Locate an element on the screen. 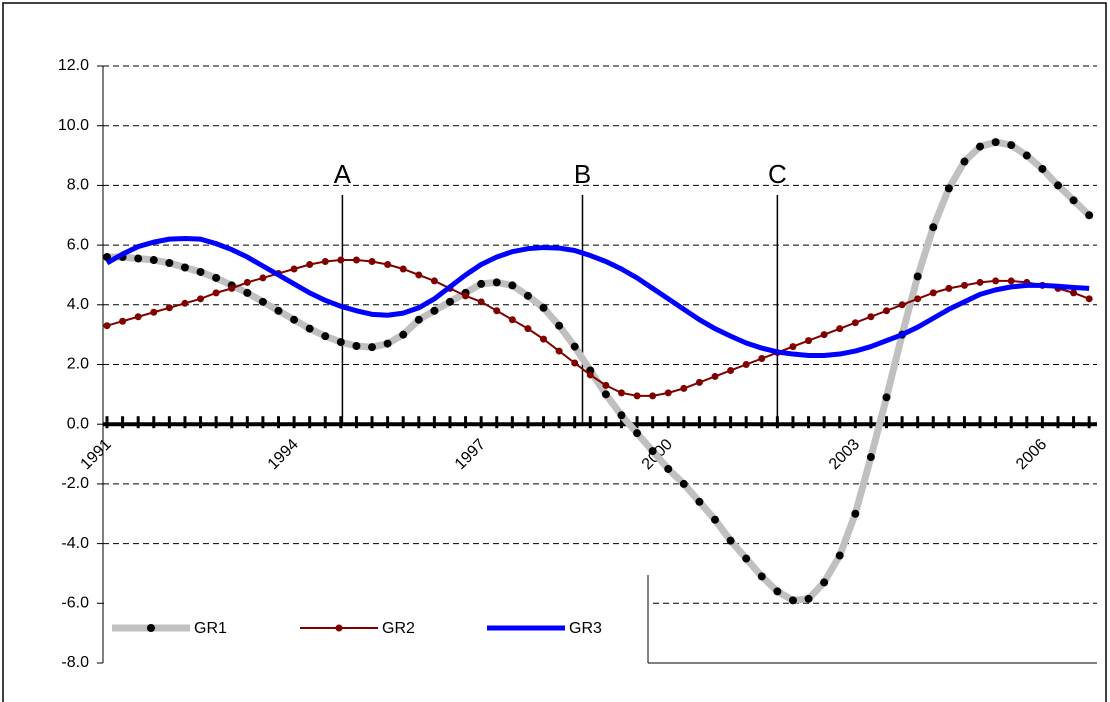 This screenshot has height=702, width=1110. legend-label: GR2 is located at coordinates (398, 628).